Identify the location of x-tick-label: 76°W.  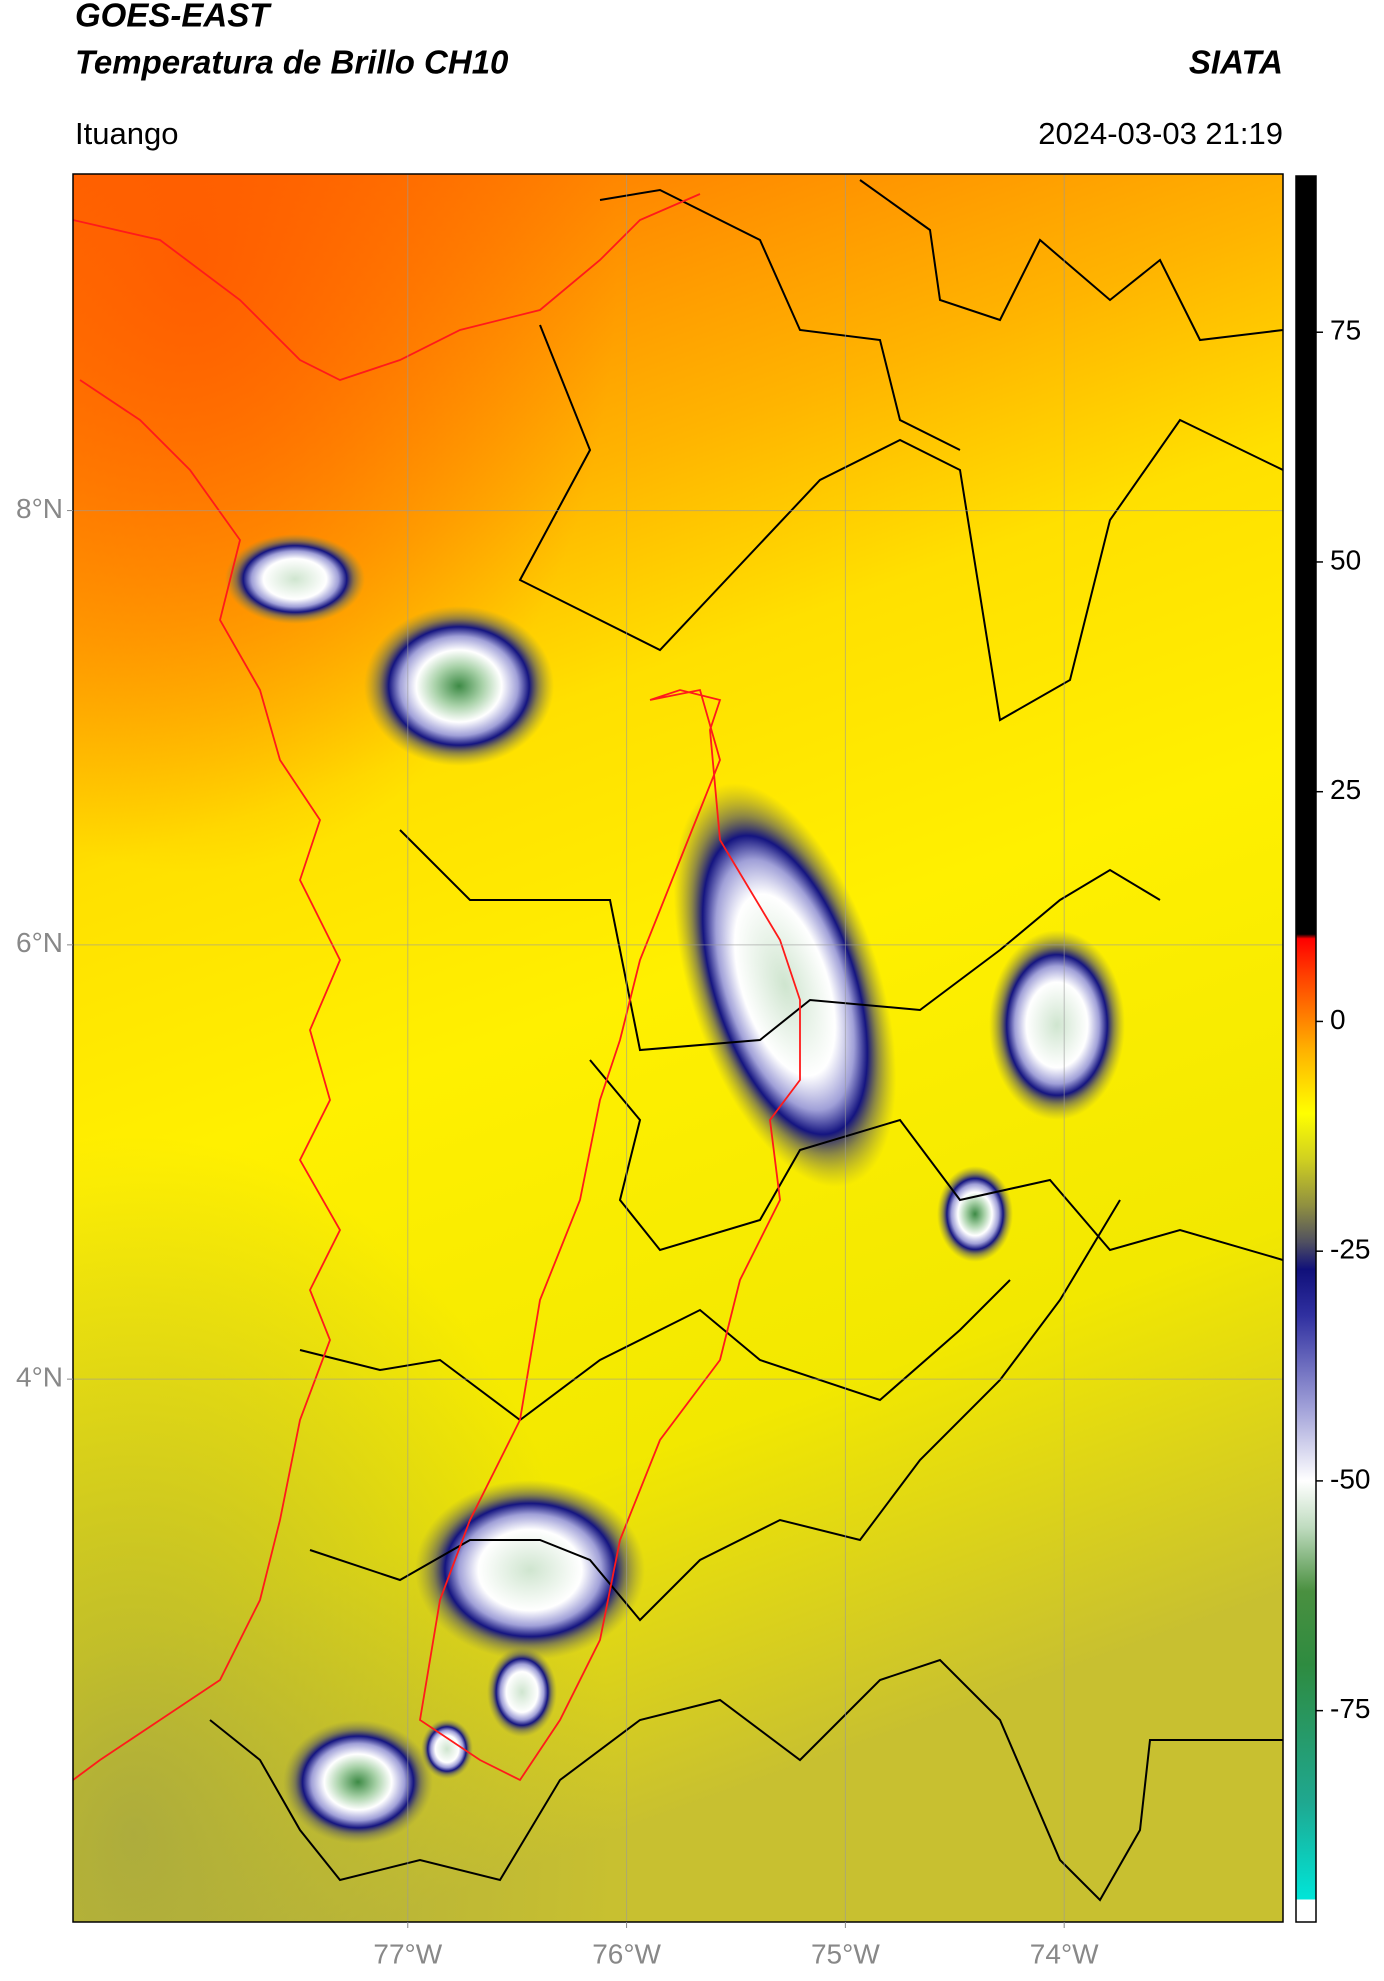
(626, 1953).